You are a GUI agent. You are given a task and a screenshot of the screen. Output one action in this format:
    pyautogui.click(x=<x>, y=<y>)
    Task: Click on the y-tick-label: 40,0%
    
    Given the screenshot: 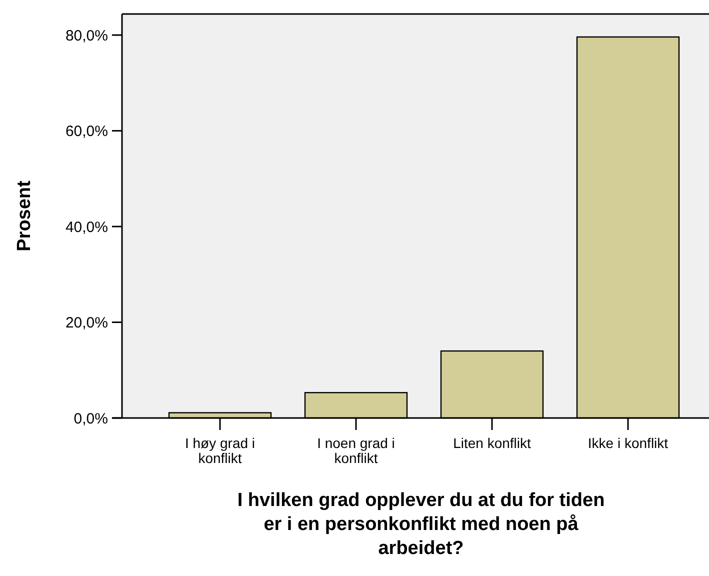 What is the action you would take?
    pyautogui.click(x=86, y=227)
    